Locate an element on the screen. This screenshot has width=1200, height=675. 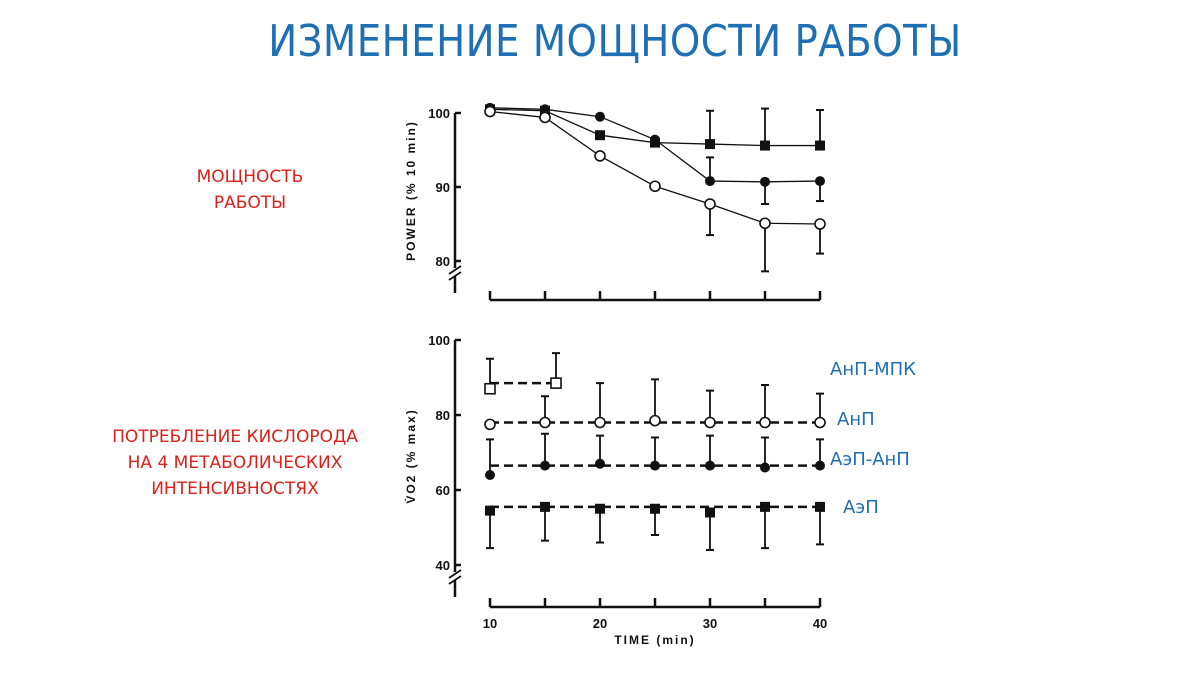
y-tick-label: 40 is located at coordinates (443, 565).